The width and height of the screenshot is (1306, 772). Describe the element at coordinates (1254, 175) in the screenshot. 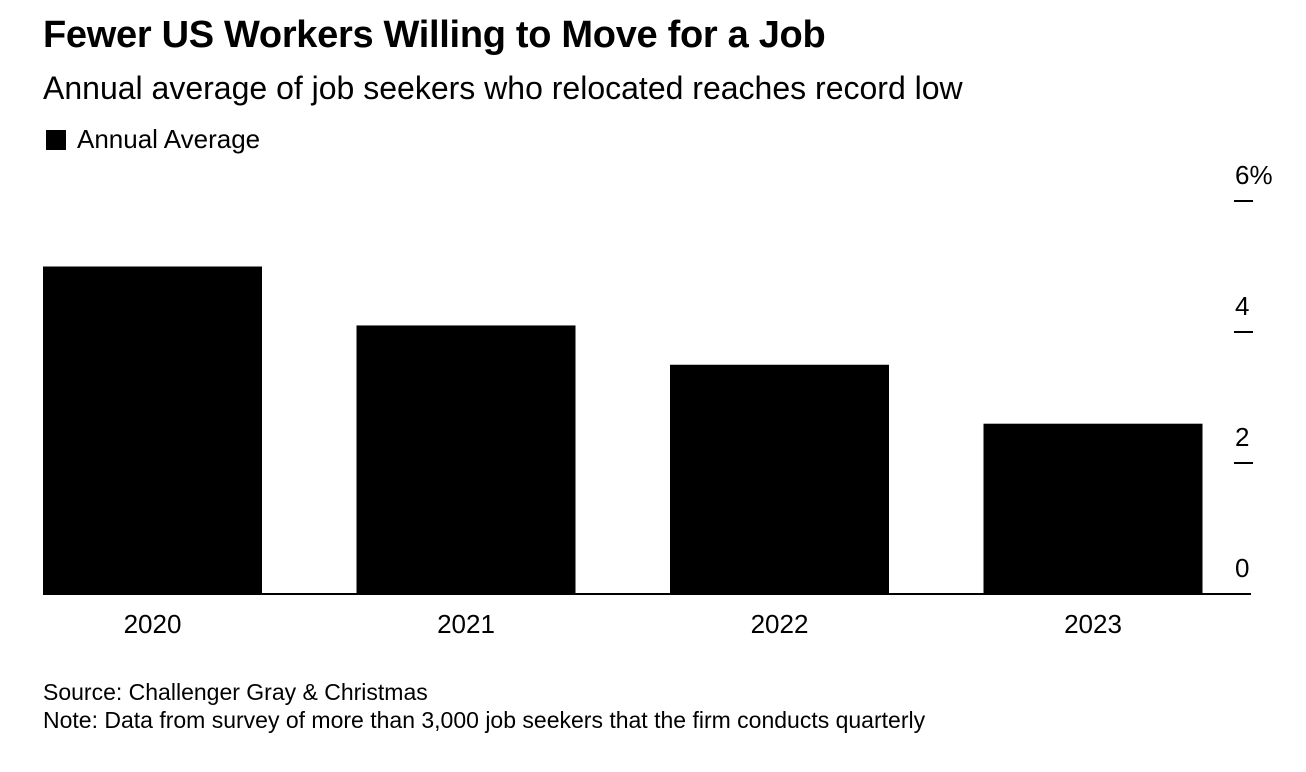

I see `y-tick-label-6: 6%` at that location.